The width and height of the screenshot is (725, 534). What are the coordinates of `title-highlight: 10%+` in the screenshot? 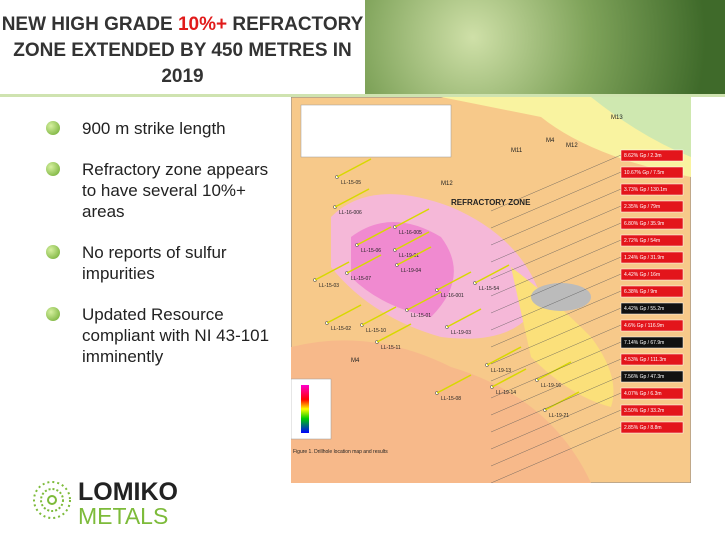 It's located at (202, 24).